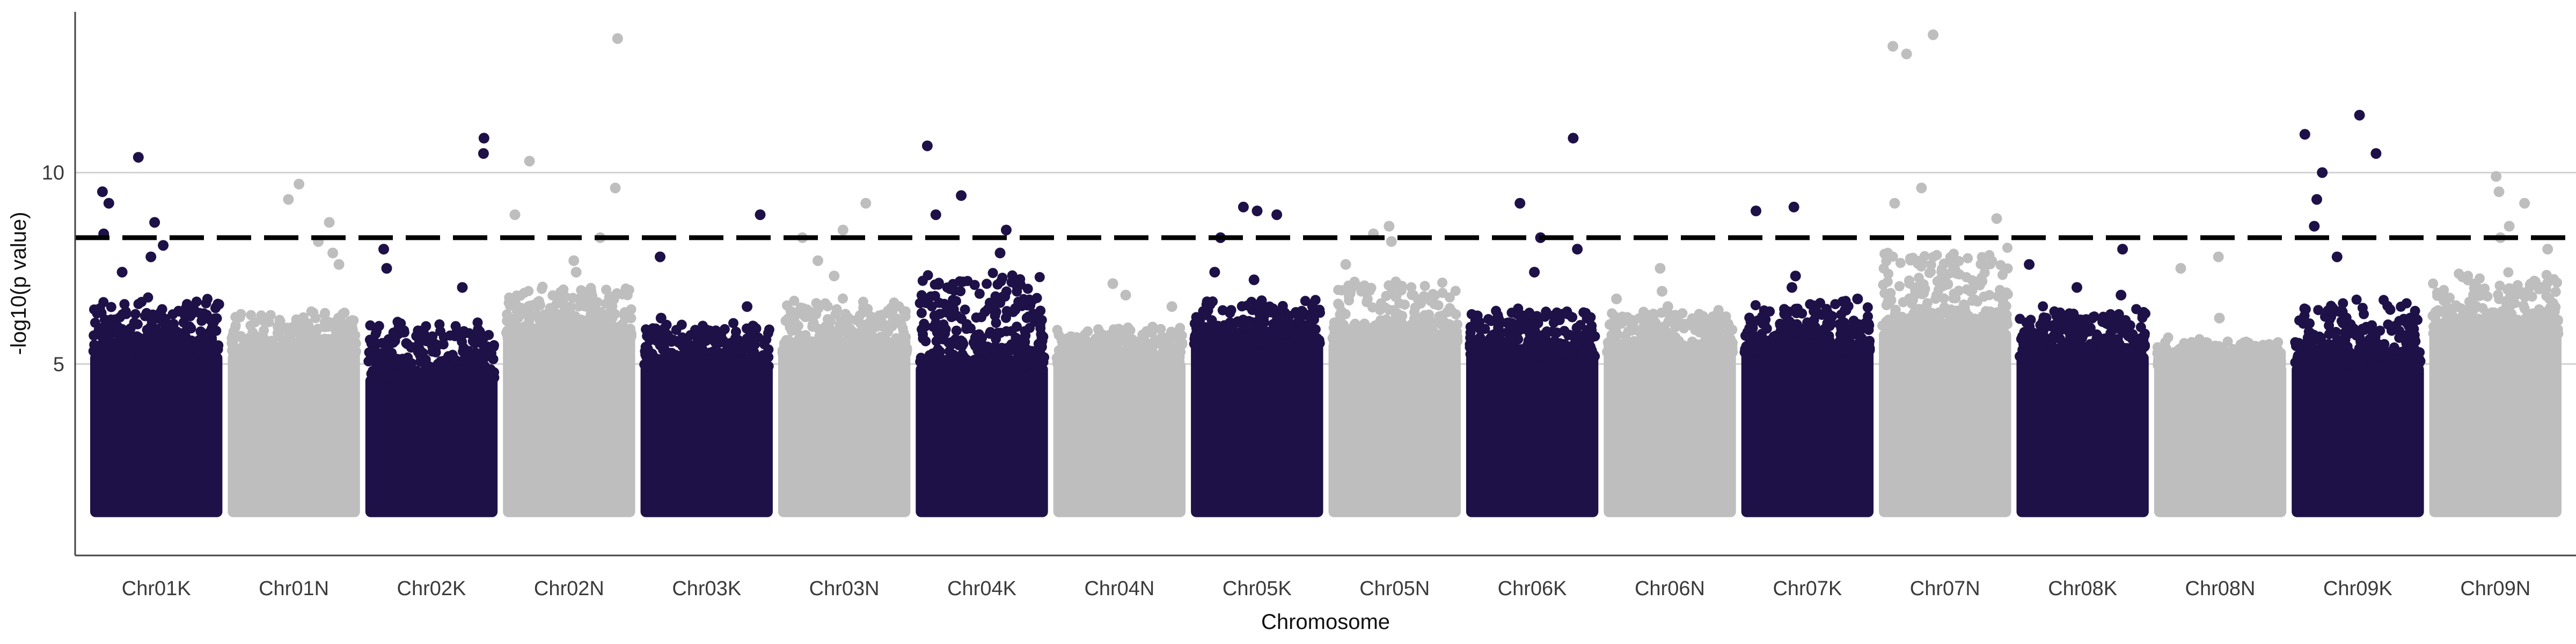 The image size is (2576, 644). What do you see at coordinates (1670, 390) in the screenshot?
I see `chromosome-group-chr06n` at bounding box center [1670, 390].